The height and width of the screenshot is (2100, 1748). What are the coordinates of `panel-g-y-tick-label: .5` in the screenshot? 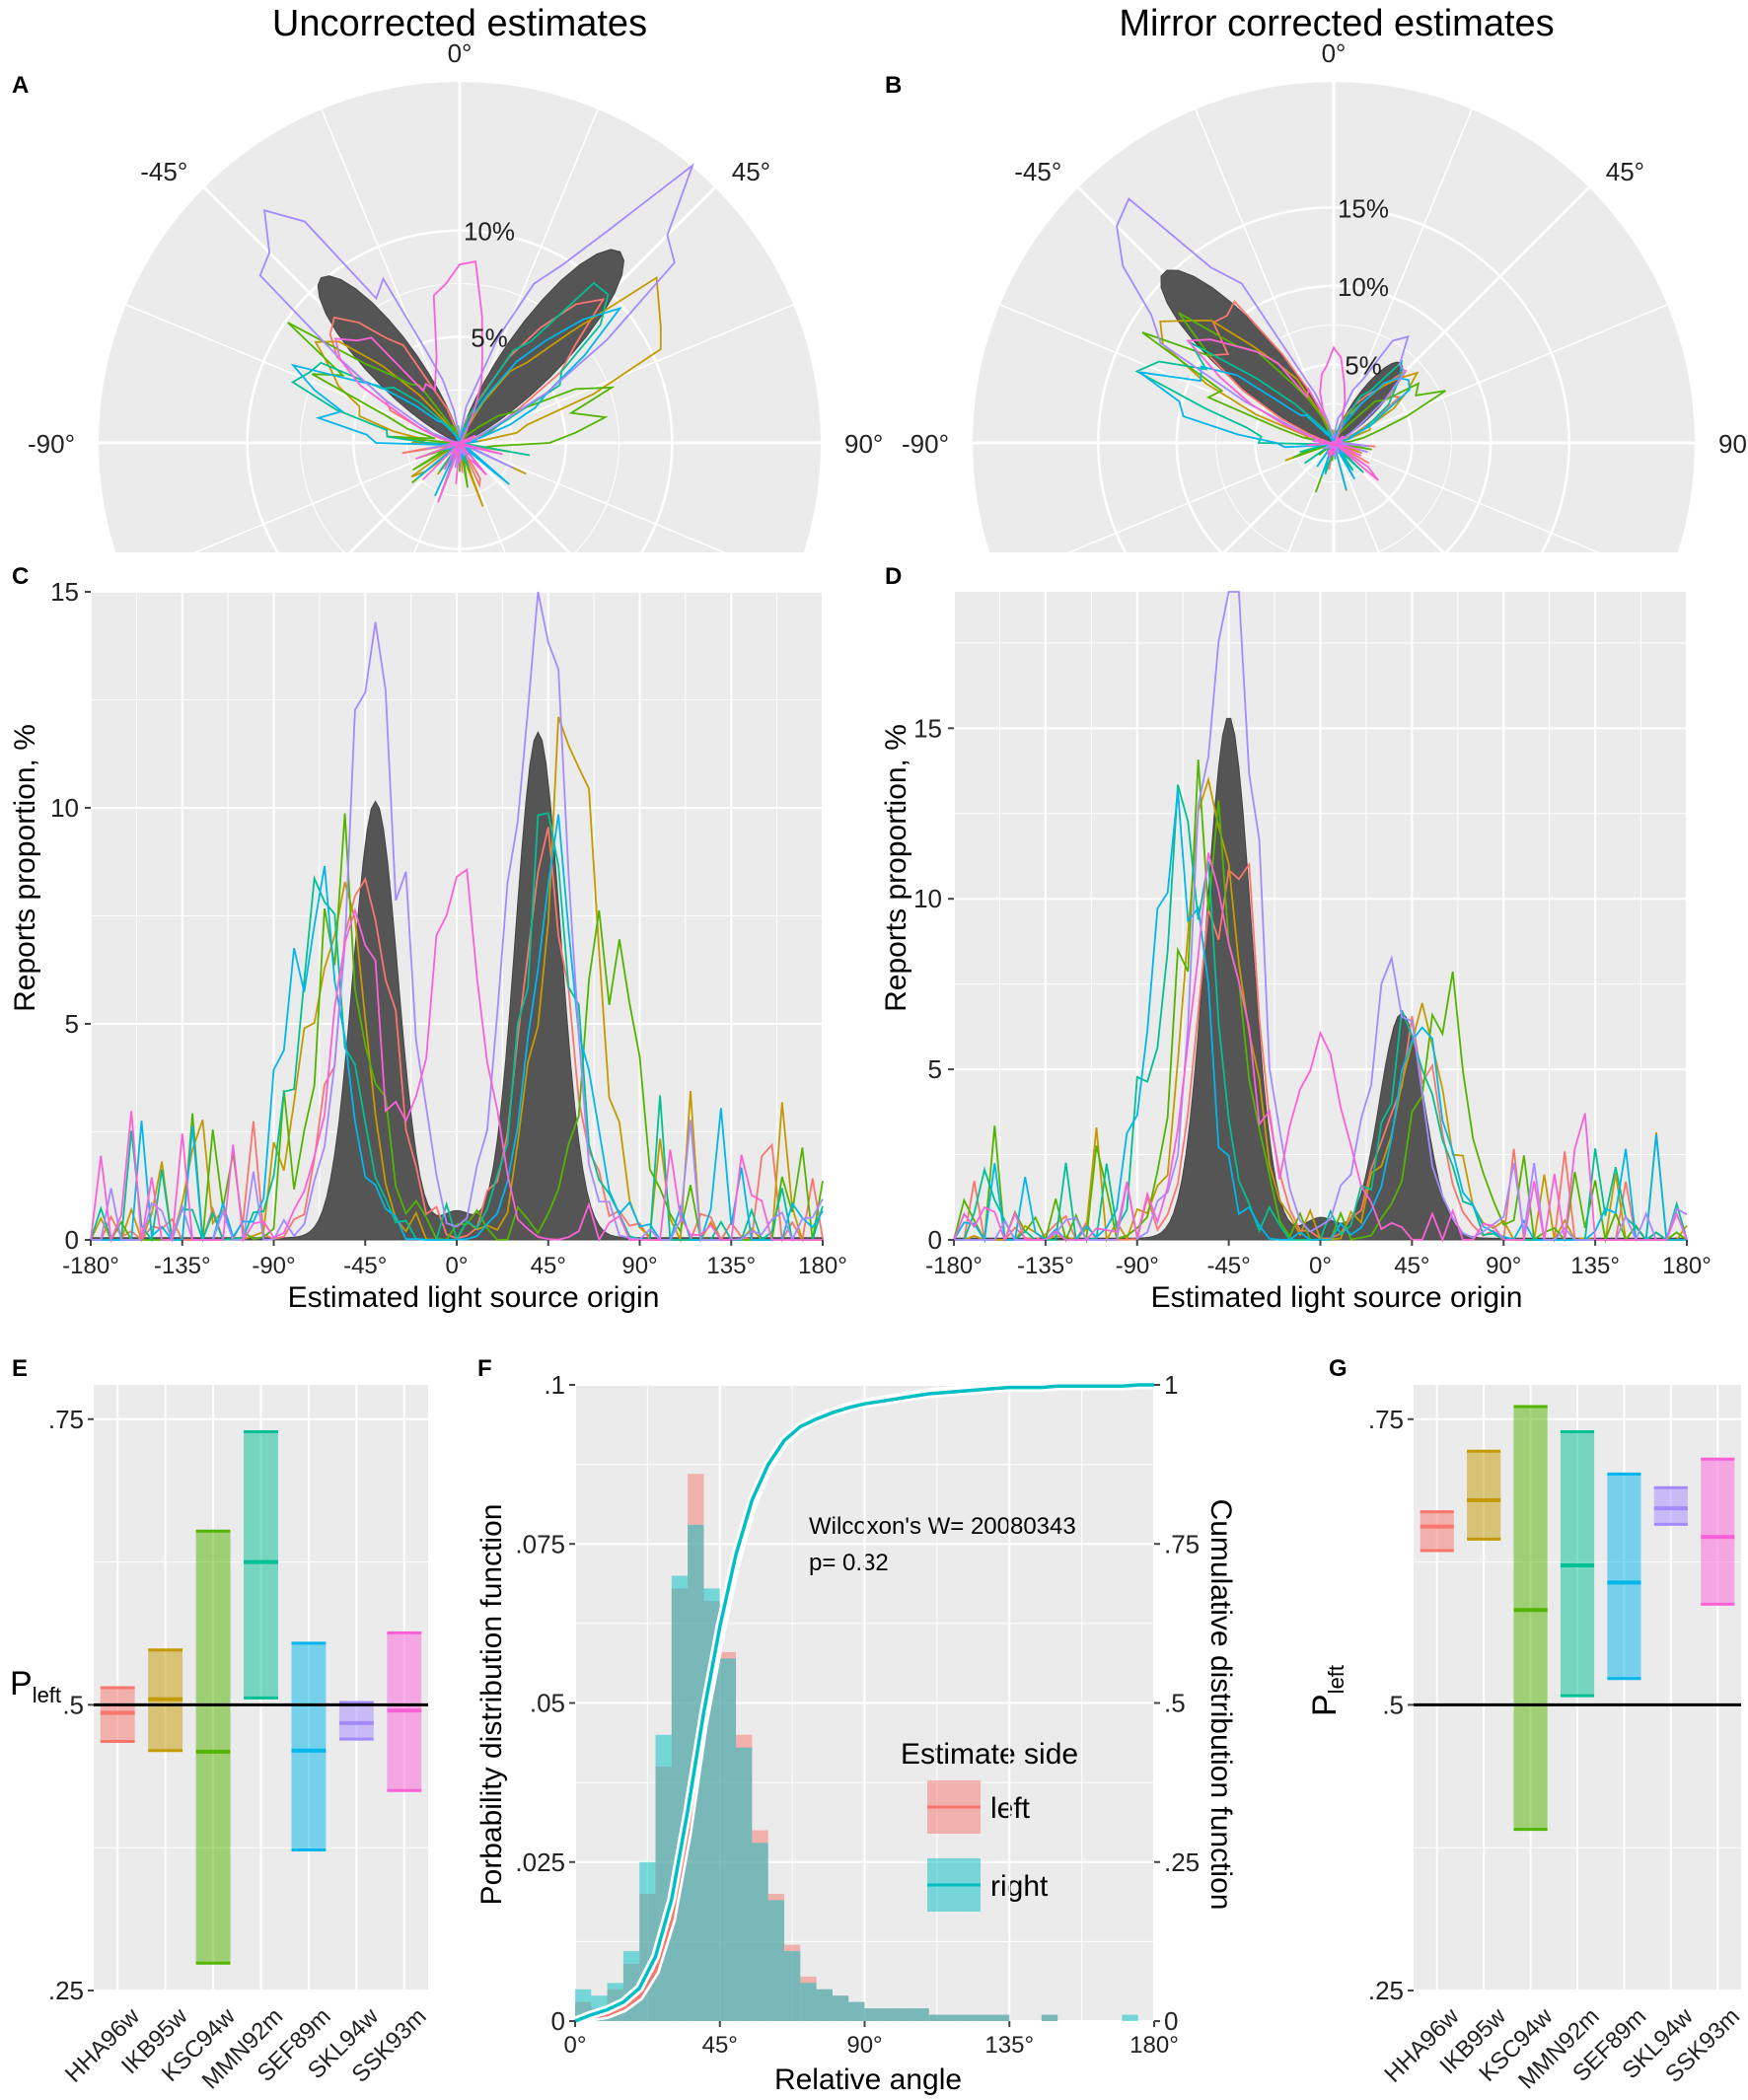 It's located at (1393, 1704).